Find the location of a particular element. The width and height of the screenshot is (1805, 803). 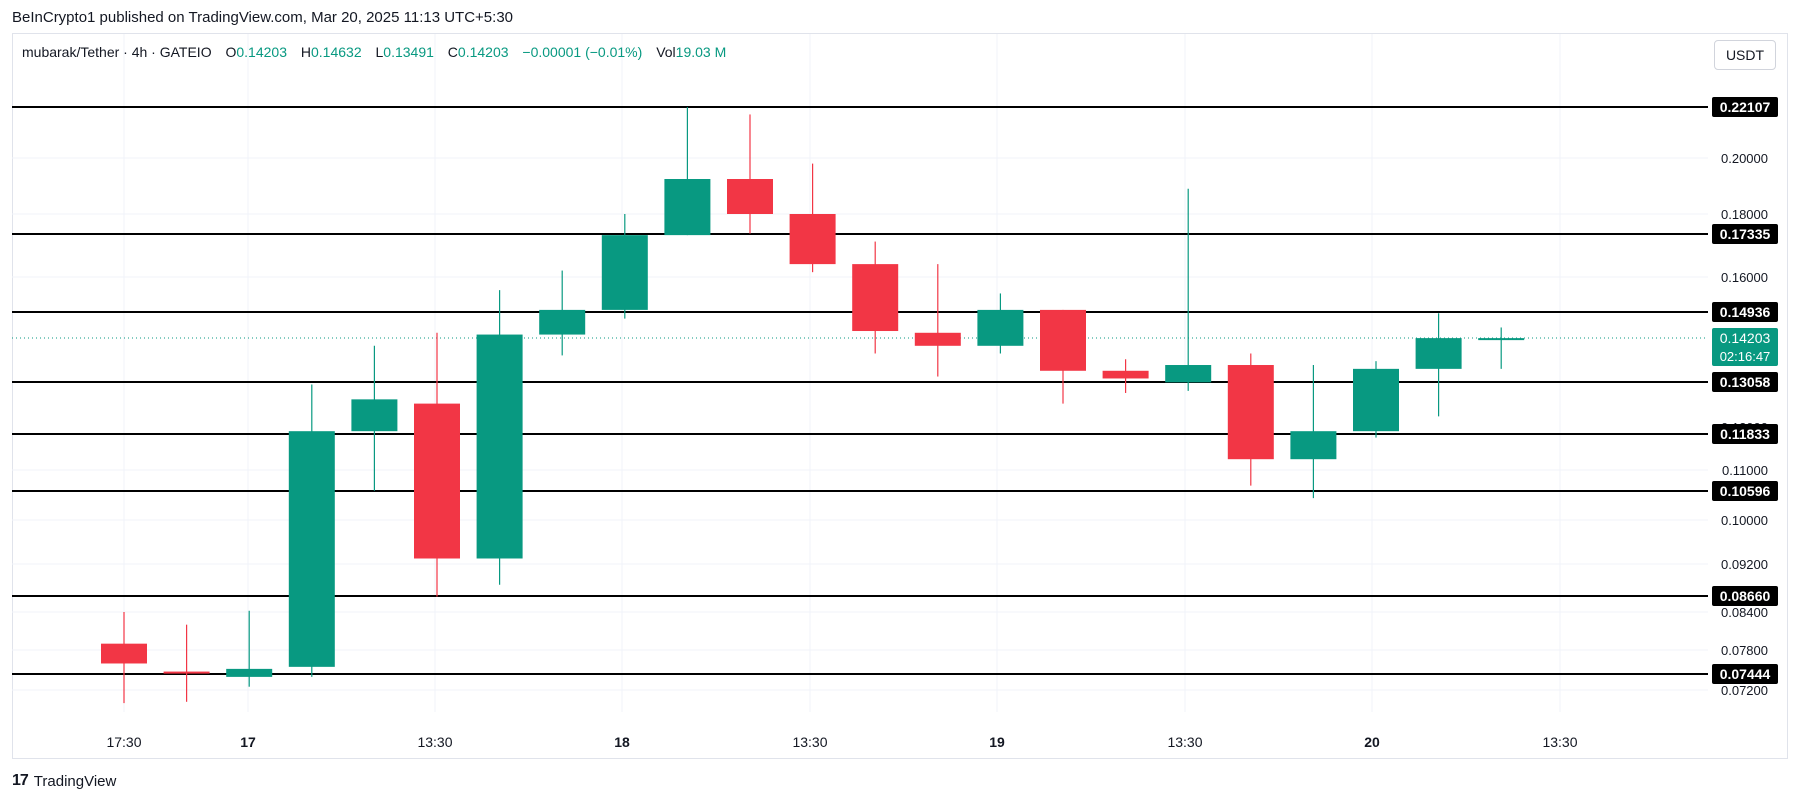

level-price-label: 0.10596 is located at coordinates (1745, 491).